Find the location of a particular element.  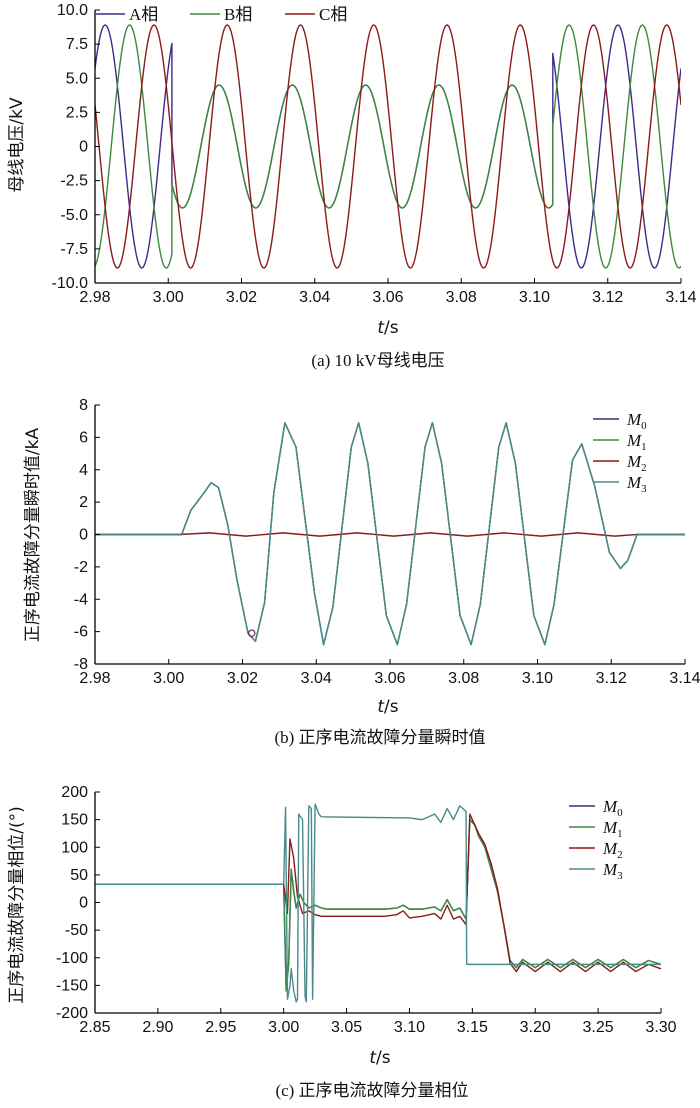

legend-label: B相 is located at coordinates (238, 14).